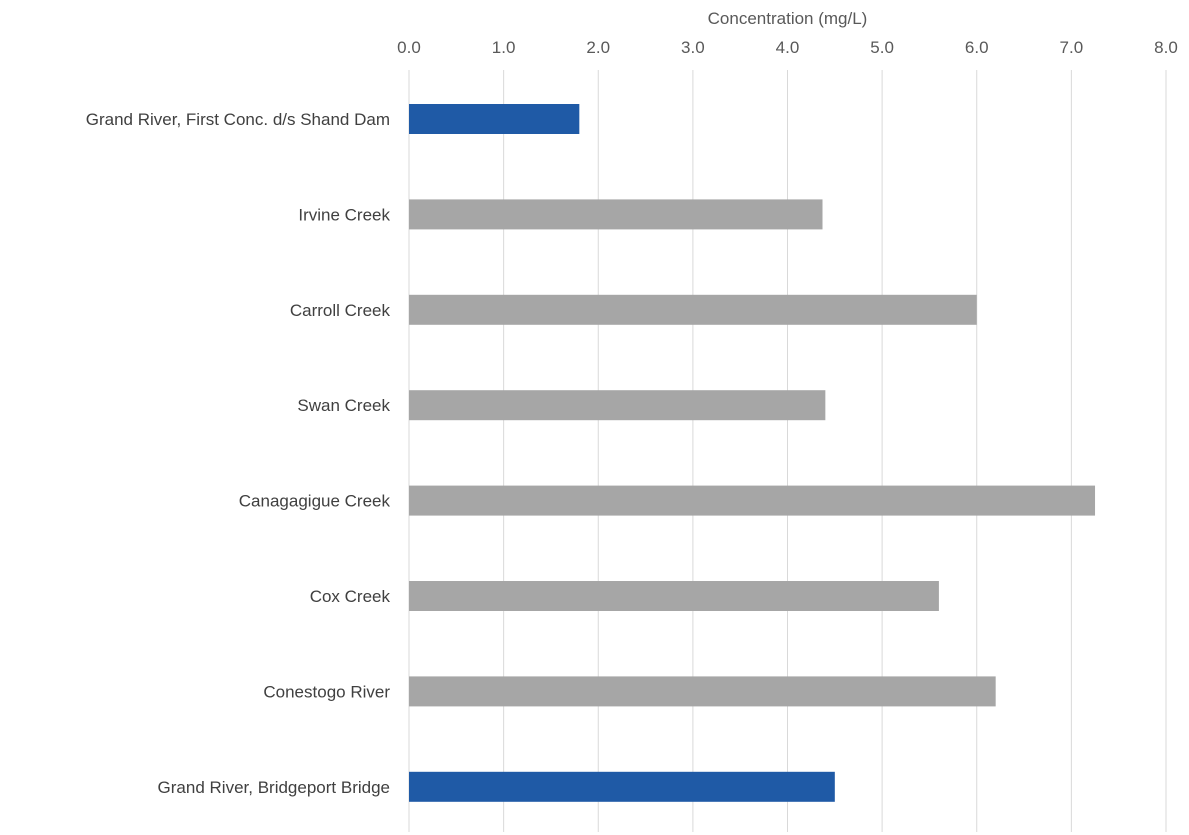  Describe the element at coordinates (274, 787) in the screenshot. I see `category-label: Grand River, Bridgeport Bridge` at that location.